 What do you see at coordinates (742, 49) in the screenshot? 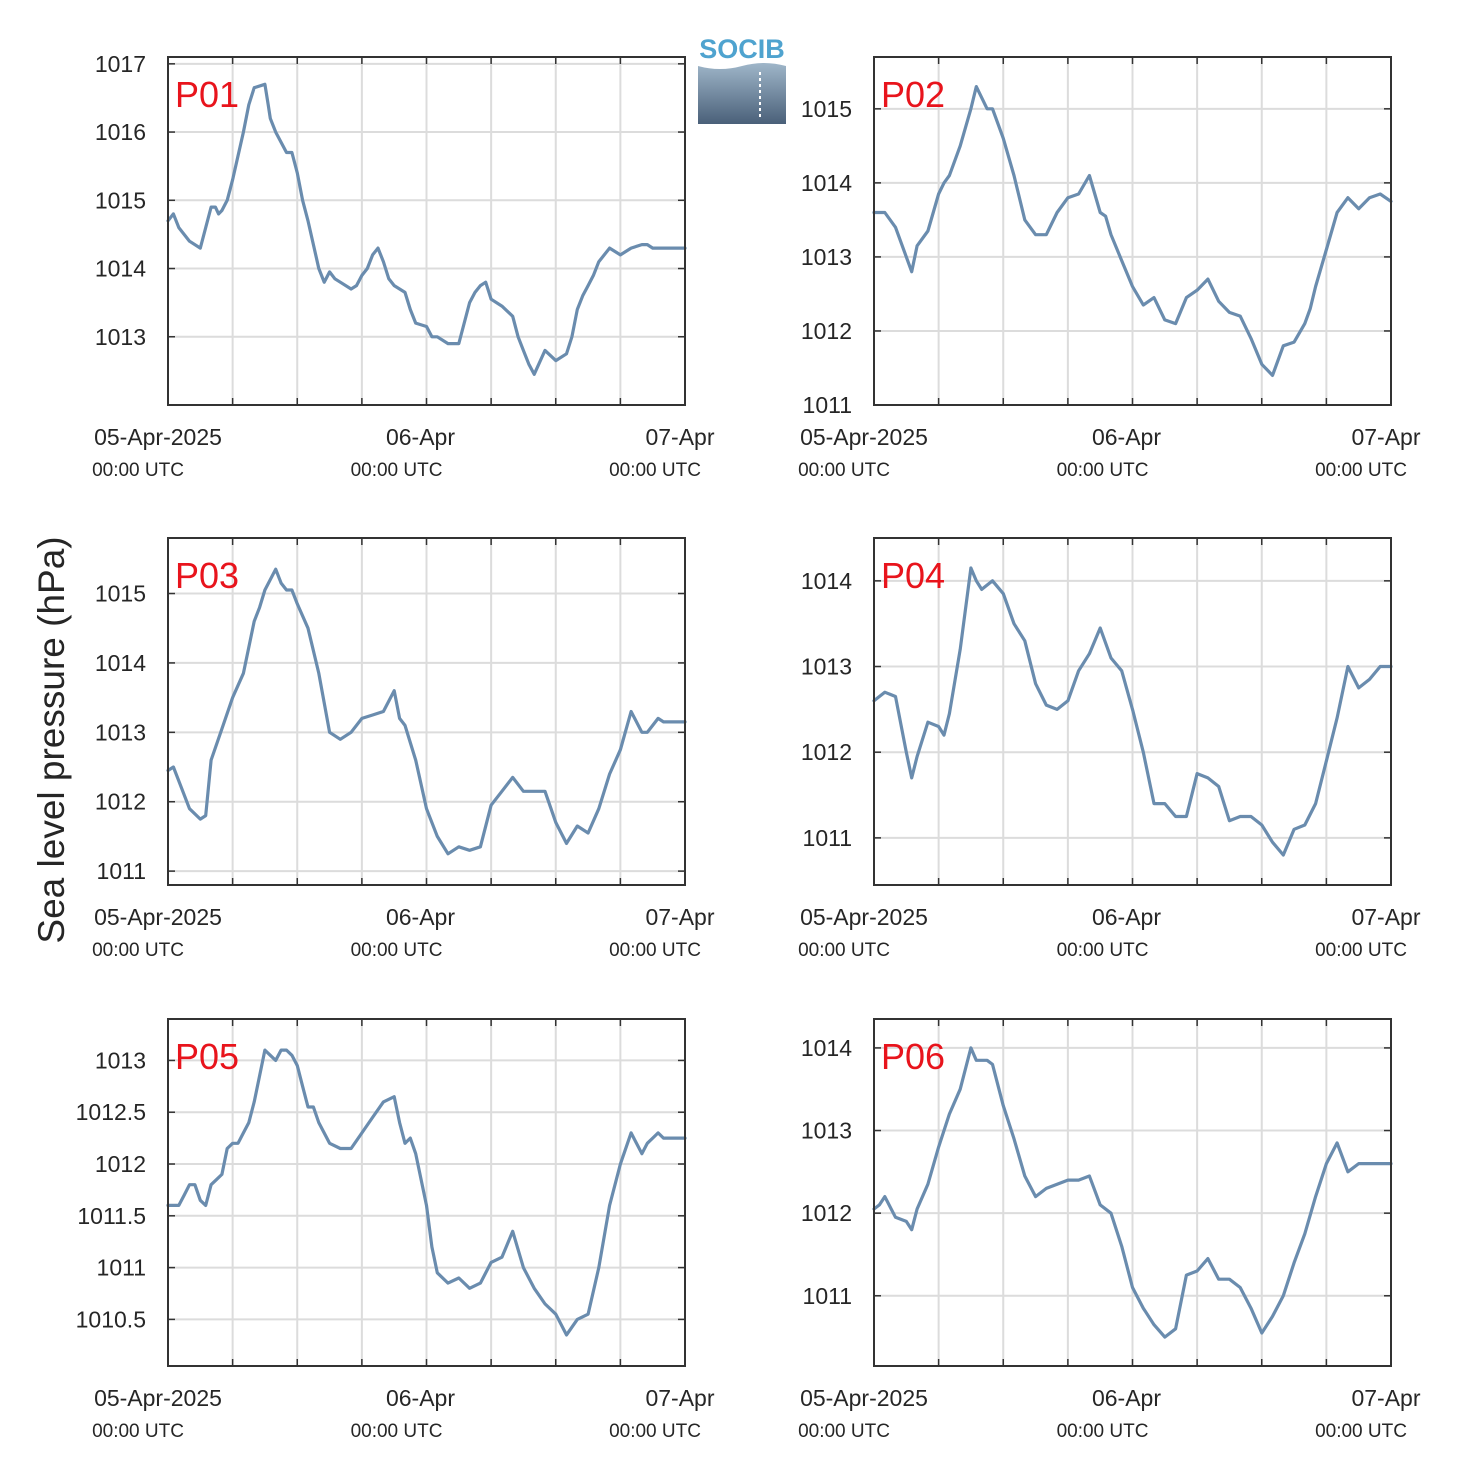
I see `socib-logo-text: SOCIB` at bounding box center [742, 49].